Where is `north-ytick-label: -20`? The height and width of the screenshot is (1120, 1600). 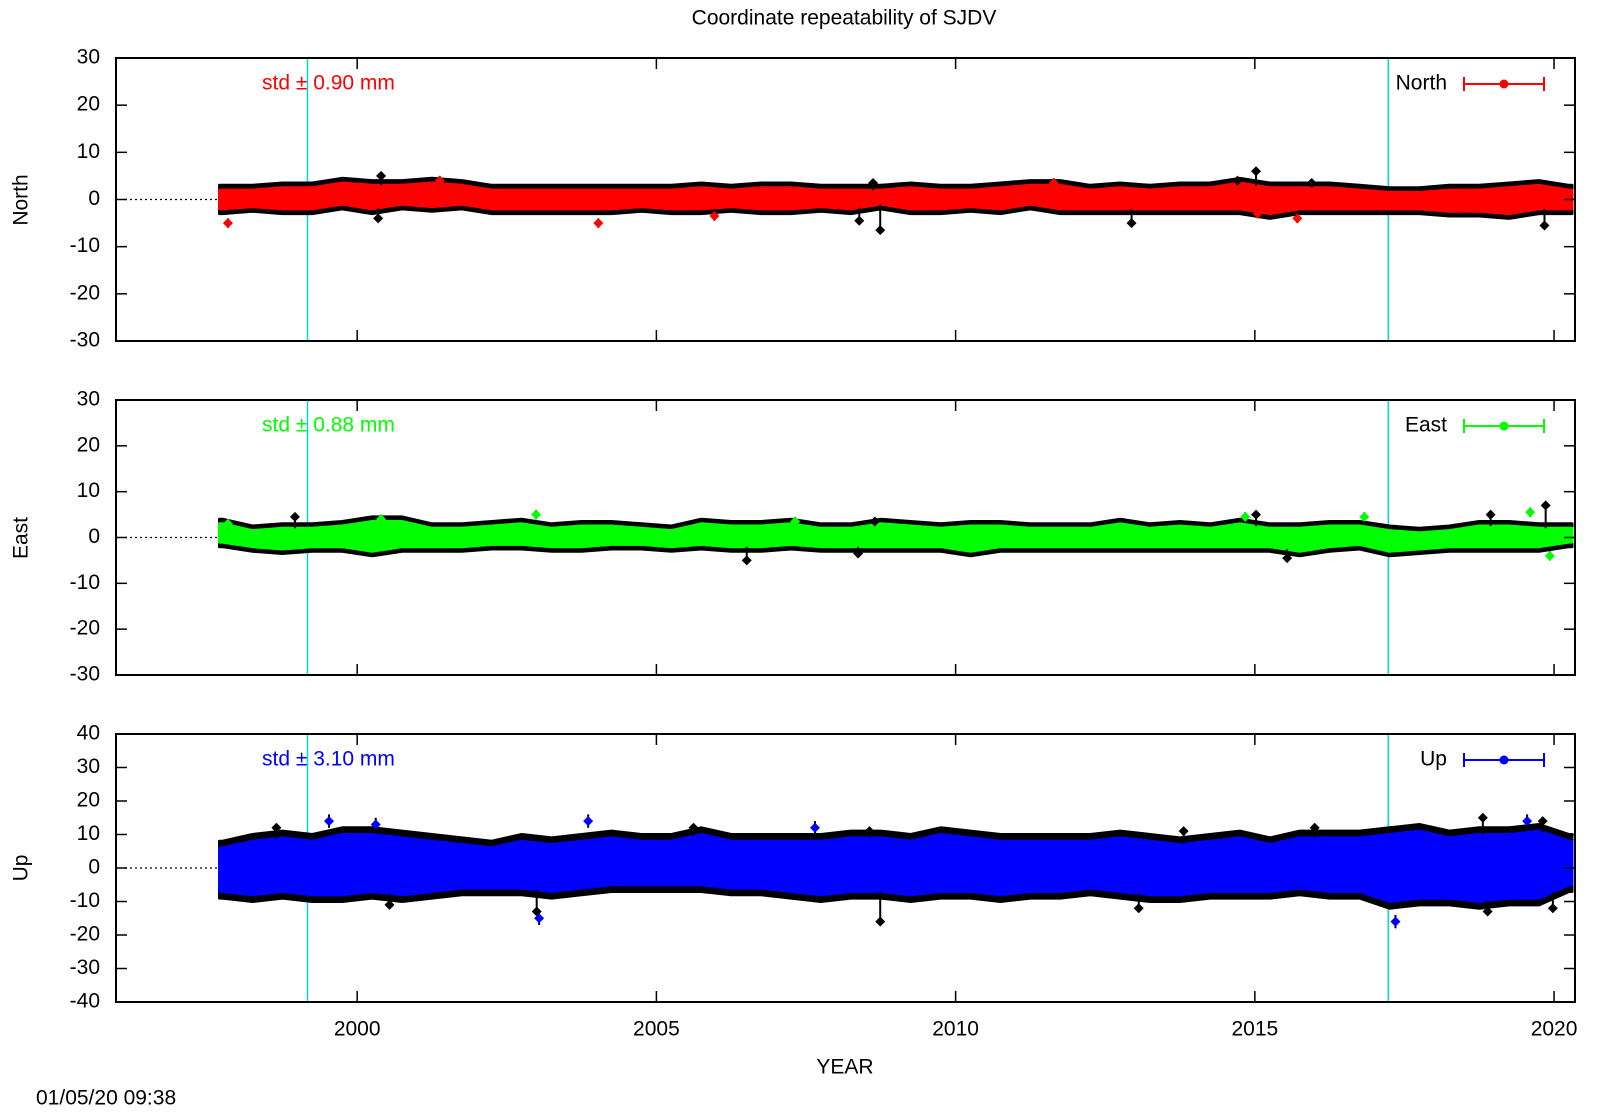
north-ytick-label: -20 is located at coordinates (85, 292).